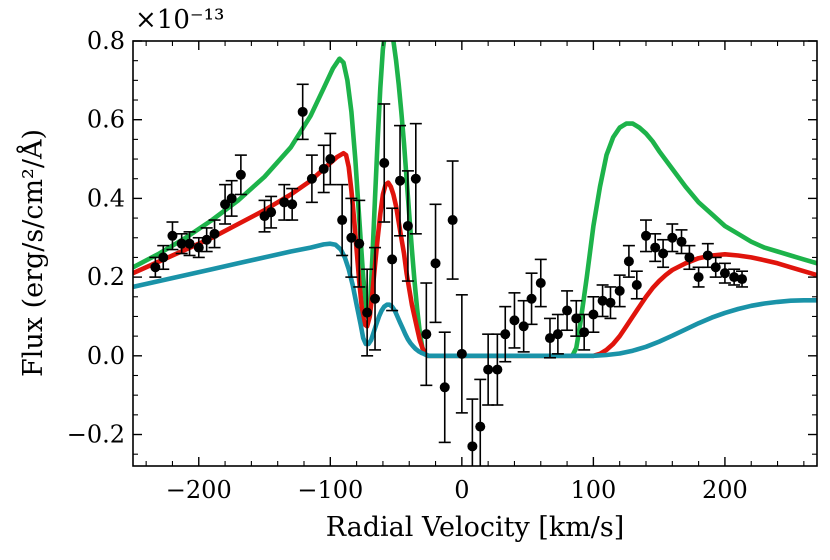  I want to click on y-axis-multiplier: ×10⁻¹³, so click(179, 20).